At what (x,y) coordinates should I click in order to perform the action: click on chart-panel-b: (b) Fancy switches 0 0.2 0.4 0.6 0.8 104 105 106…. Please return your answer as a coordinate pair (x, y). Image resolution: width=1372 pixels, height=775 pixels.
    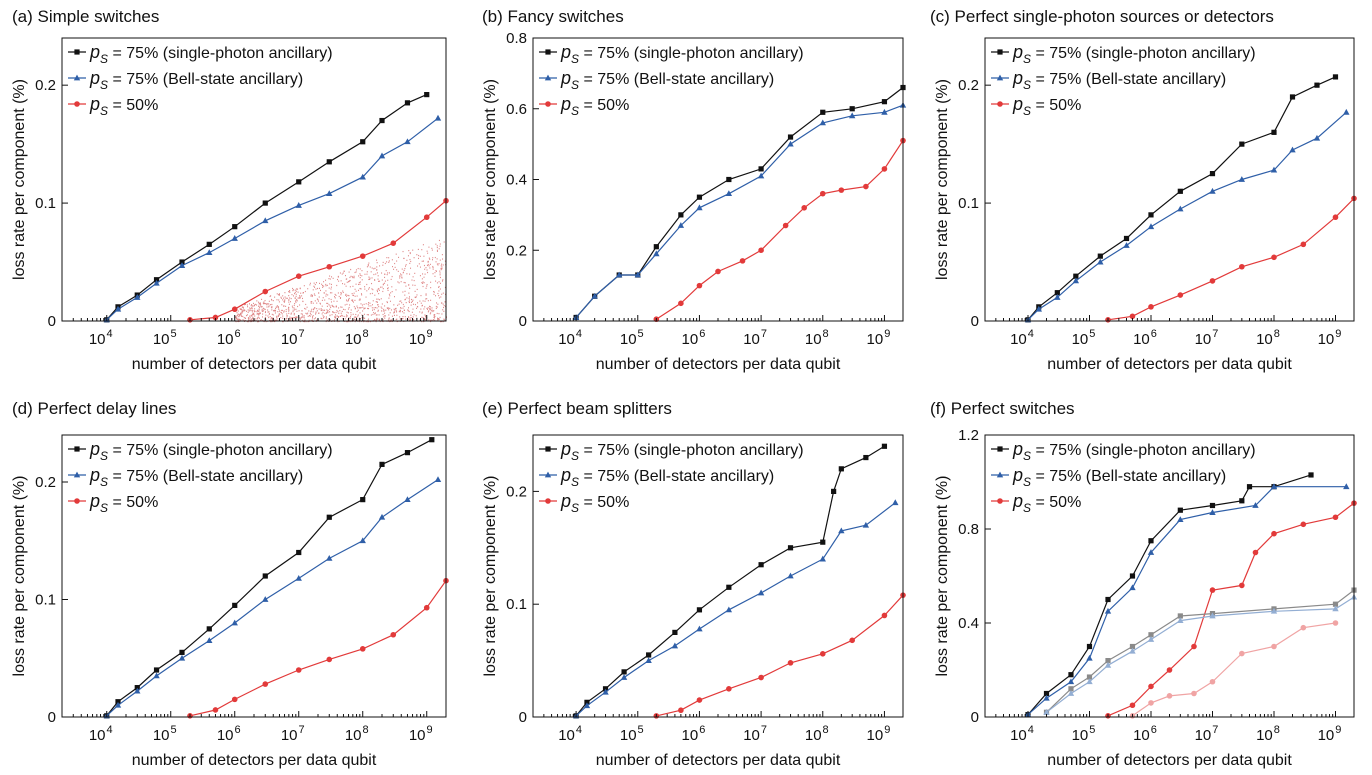
    Looking at the image, I should click on (694, 190).